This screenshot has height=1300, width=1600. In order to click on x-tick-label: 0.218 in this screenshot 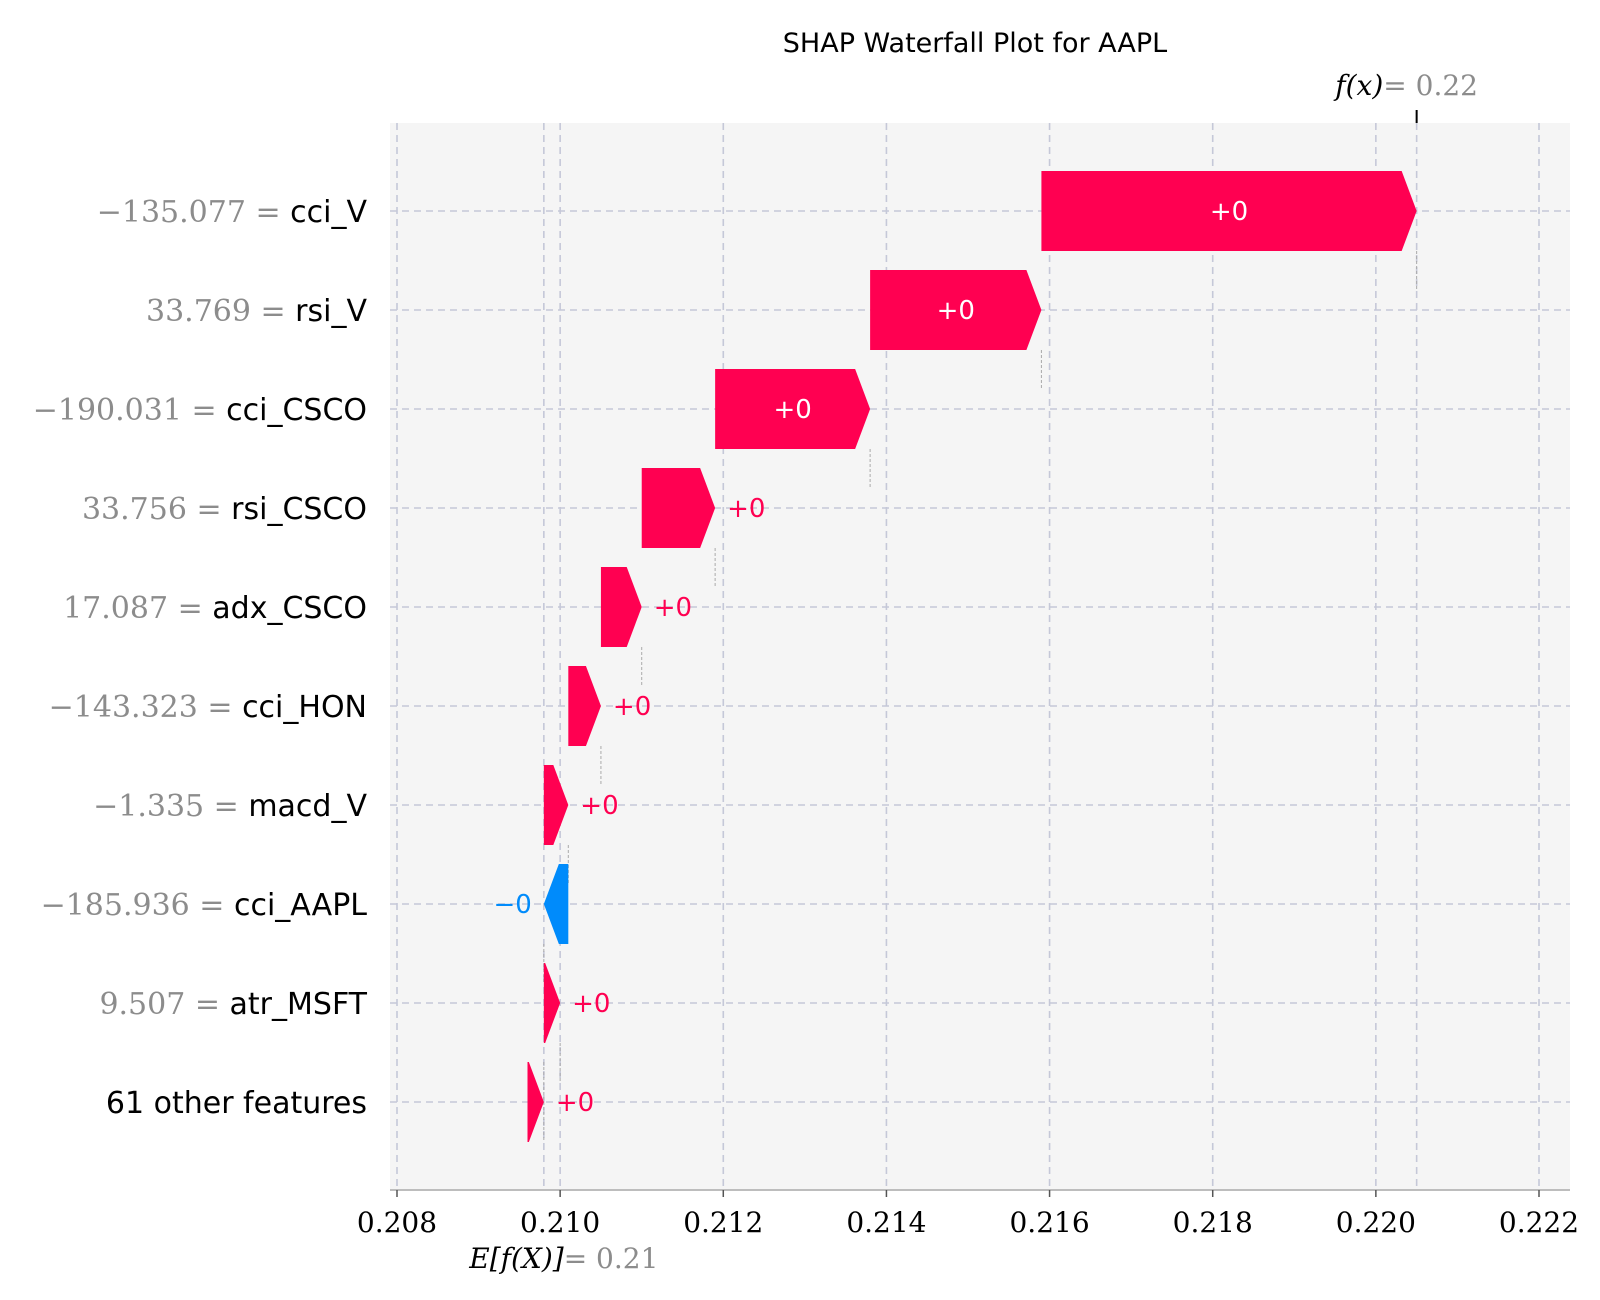, I will do `click(1213, 1222)`.